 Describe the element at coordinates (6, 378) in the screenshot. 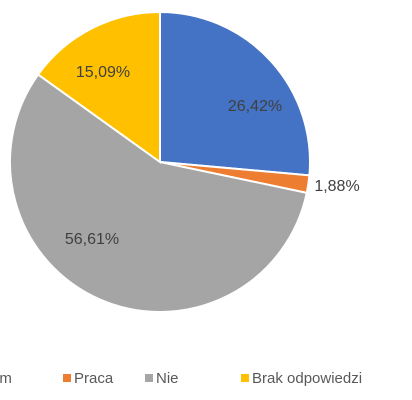

I see `legend-label: em` at that location.